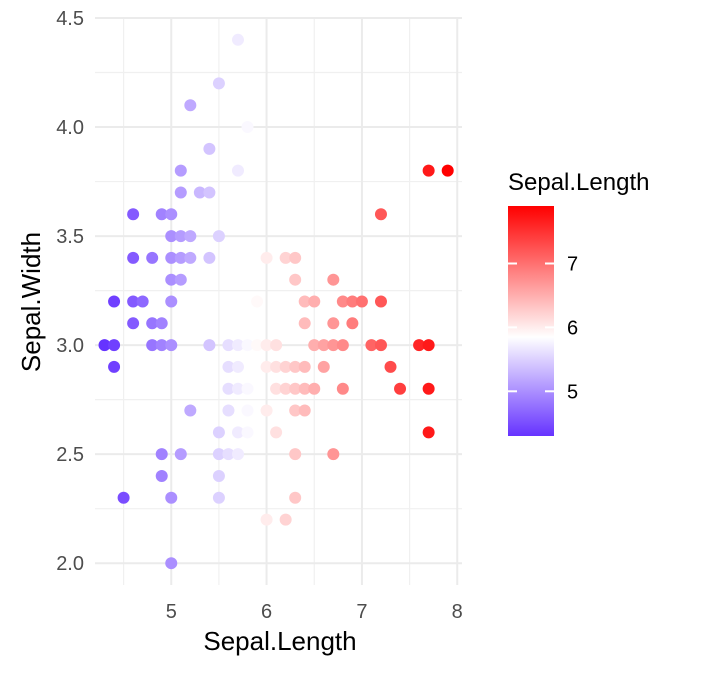 This screenshot has width=710, height=677. What do you see at coordinates (572, 328) in the screenshot?
I see `legend-tick-label: 6` at bounding box center [572, 328].